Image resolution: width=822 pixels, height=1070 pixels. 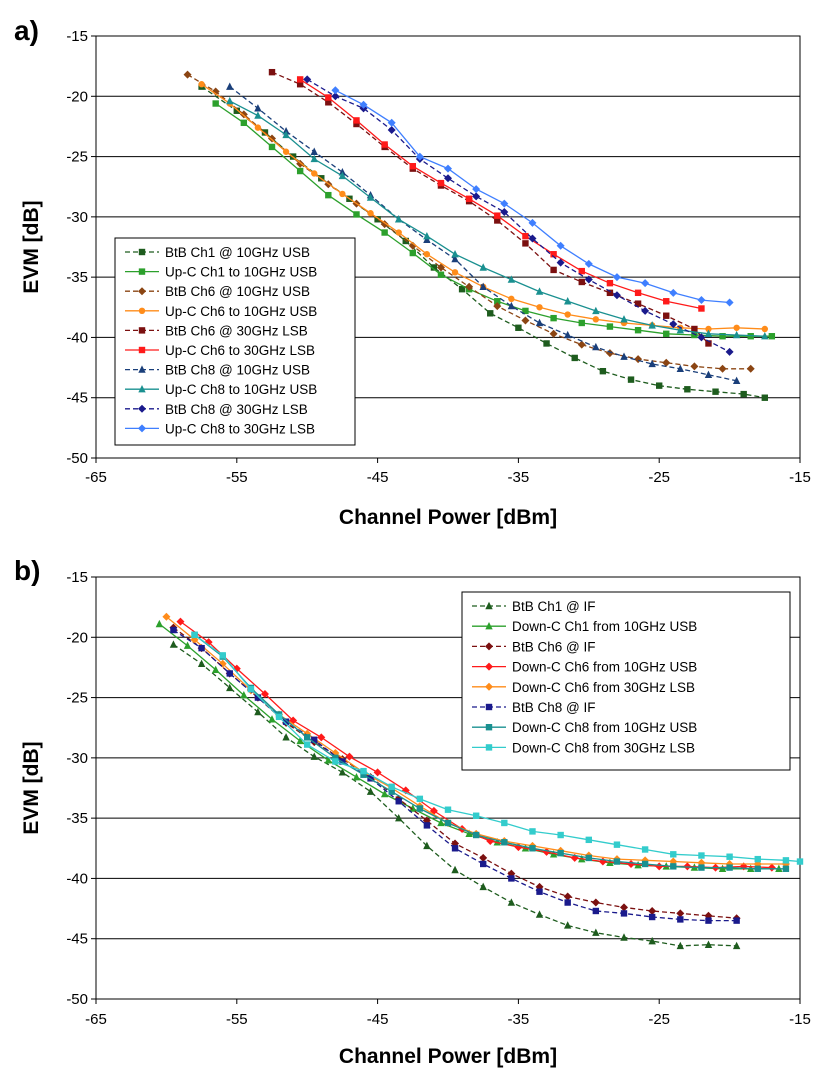 I want to click on legend-entry: Down-C Ch8 from 30GHz LSB, so click(x=603, y=747).